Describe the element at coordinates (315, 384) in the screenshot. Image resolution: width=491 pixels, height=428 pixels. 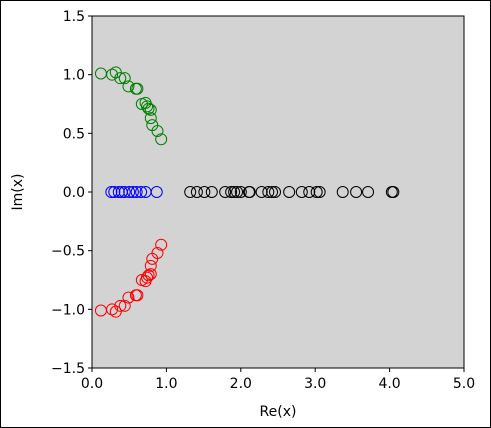
I see `x-tick-label: 3.0` at that location.